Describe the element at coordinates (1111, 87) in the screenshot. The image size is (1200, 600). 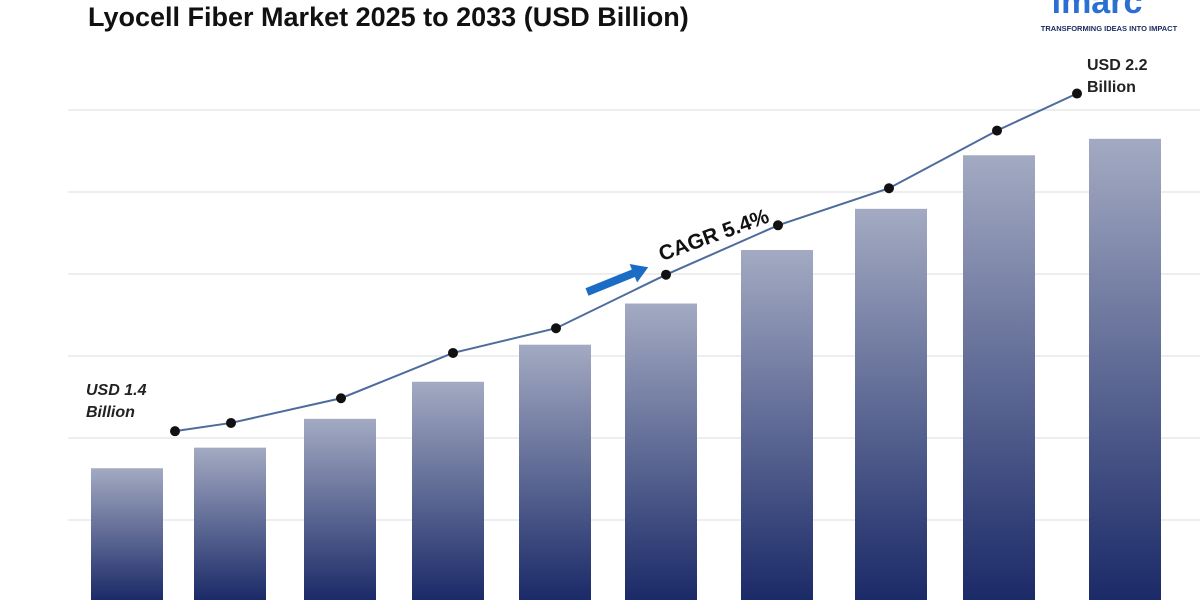
I see `end-label: Billion` at that location.